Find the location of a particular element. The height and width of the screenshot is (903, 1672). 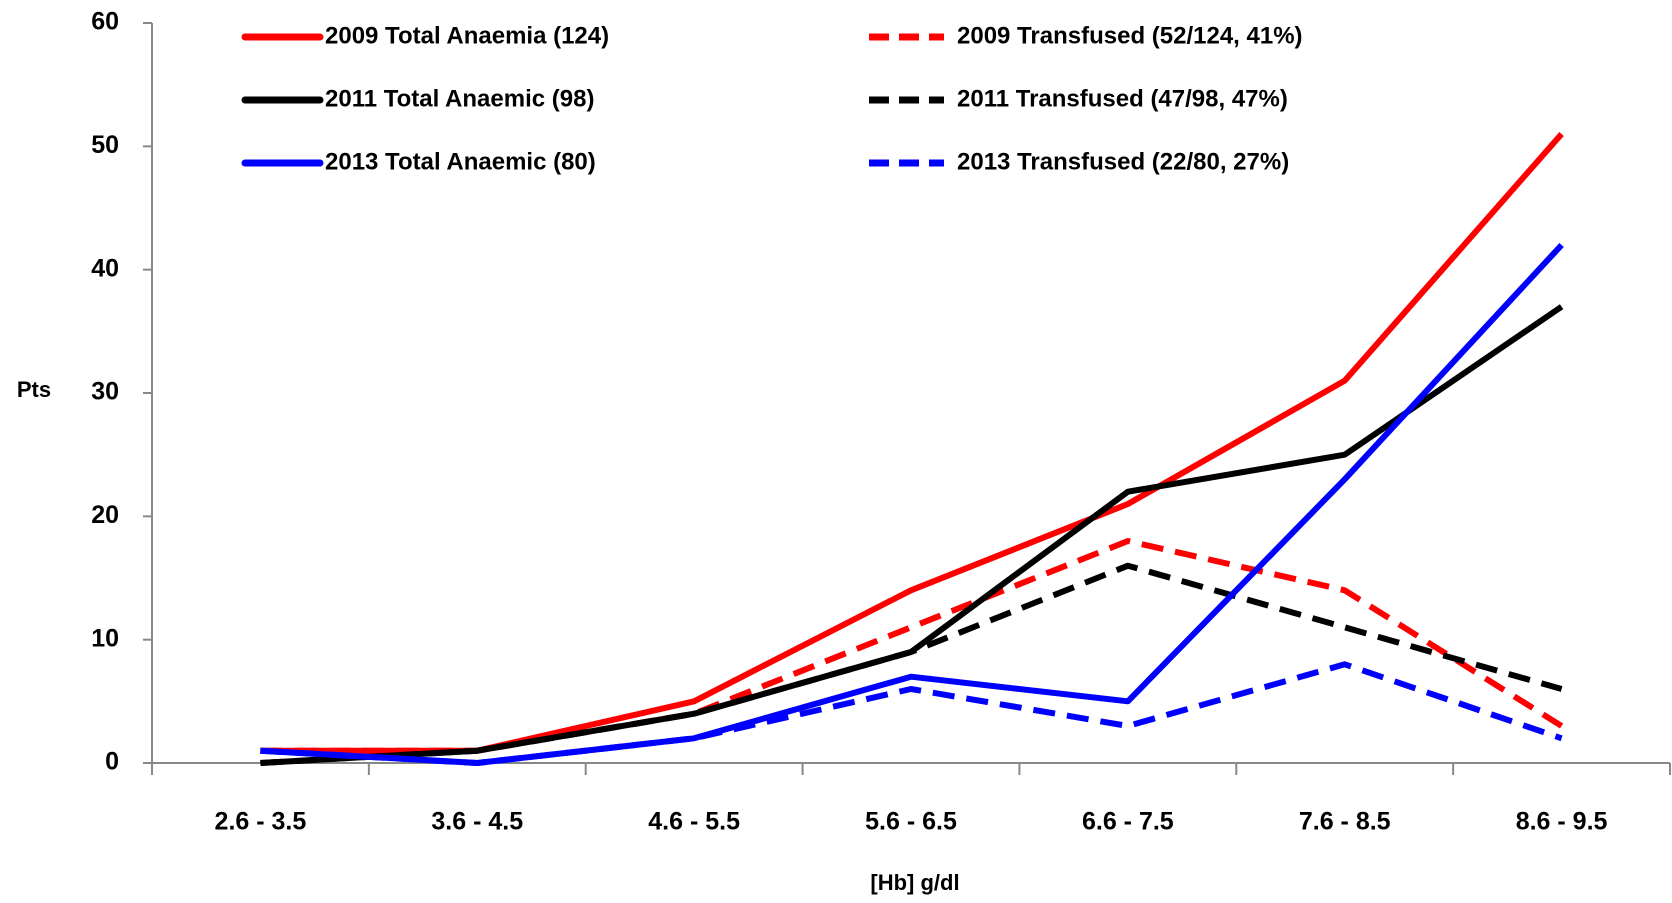

series-line is located at coordinates (911, 713).